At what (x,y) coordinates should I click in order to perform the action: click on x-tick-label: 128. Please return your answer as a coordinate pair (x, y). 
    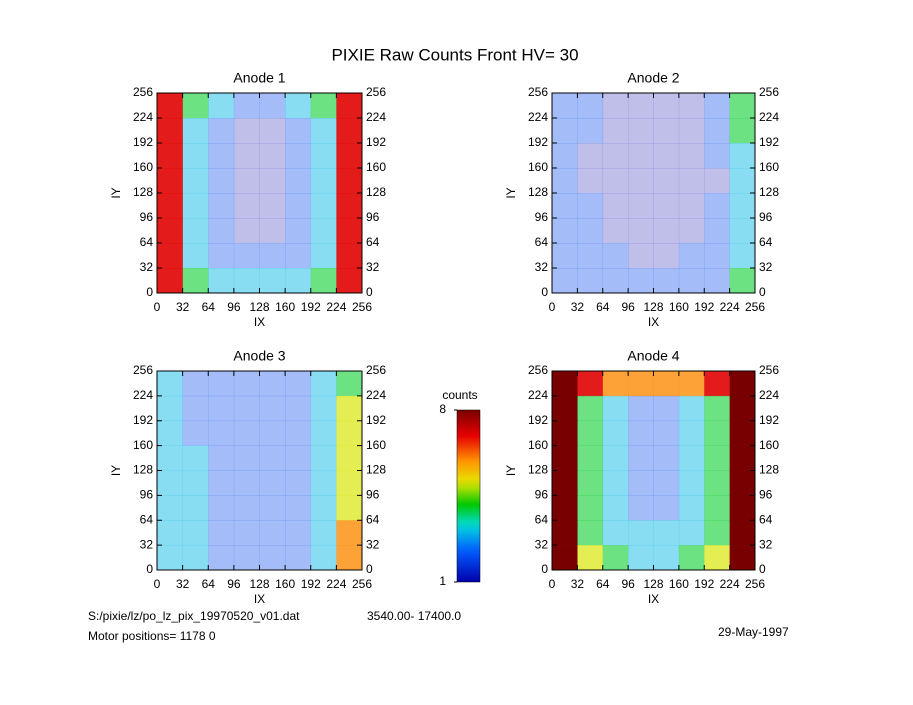
    Looking at the image, I should click on (259, 584).